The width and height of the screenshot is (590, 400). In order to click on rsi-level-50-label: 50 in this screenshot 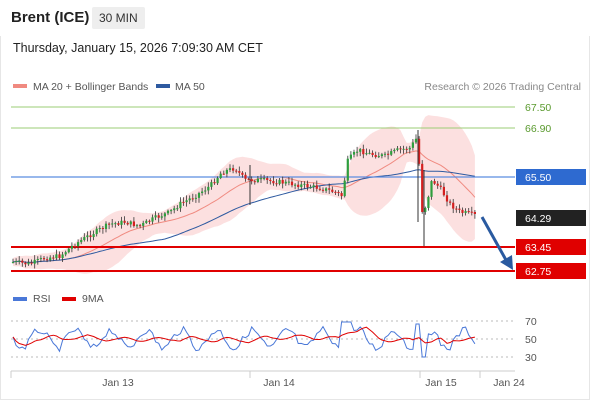, I will do `click(531, 340)`.